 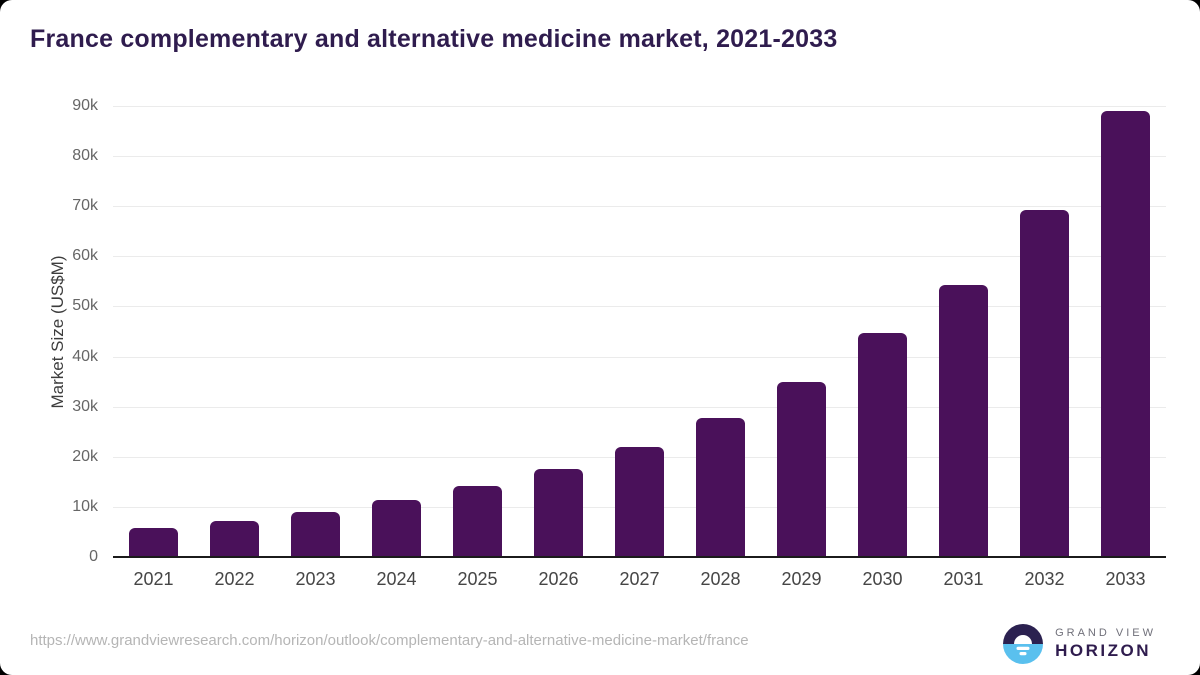 What do you see at coordinates (315, 534) in the screenshot?
I see `bar-2023` at bounding box center [315, 534].